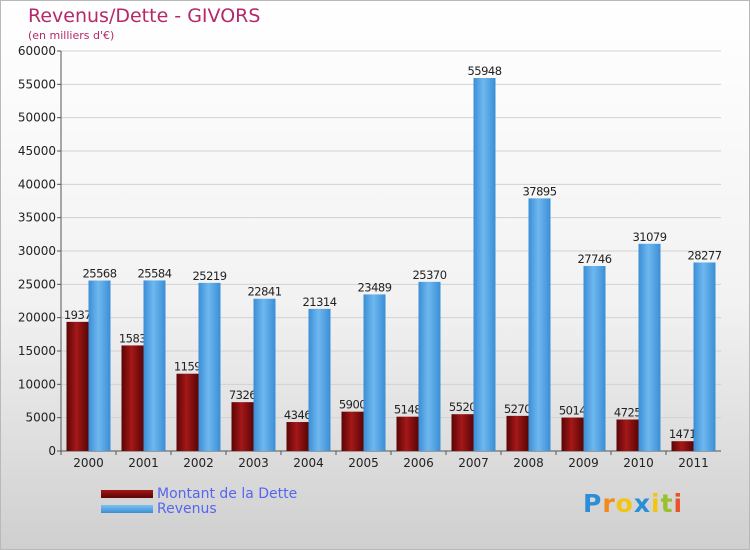 Image resolution: width=750 pixels, height=550 pixels. Describe the element at coordinates (77, 315) in the screenshot. I see `data-label-dette: 1937` at that location.